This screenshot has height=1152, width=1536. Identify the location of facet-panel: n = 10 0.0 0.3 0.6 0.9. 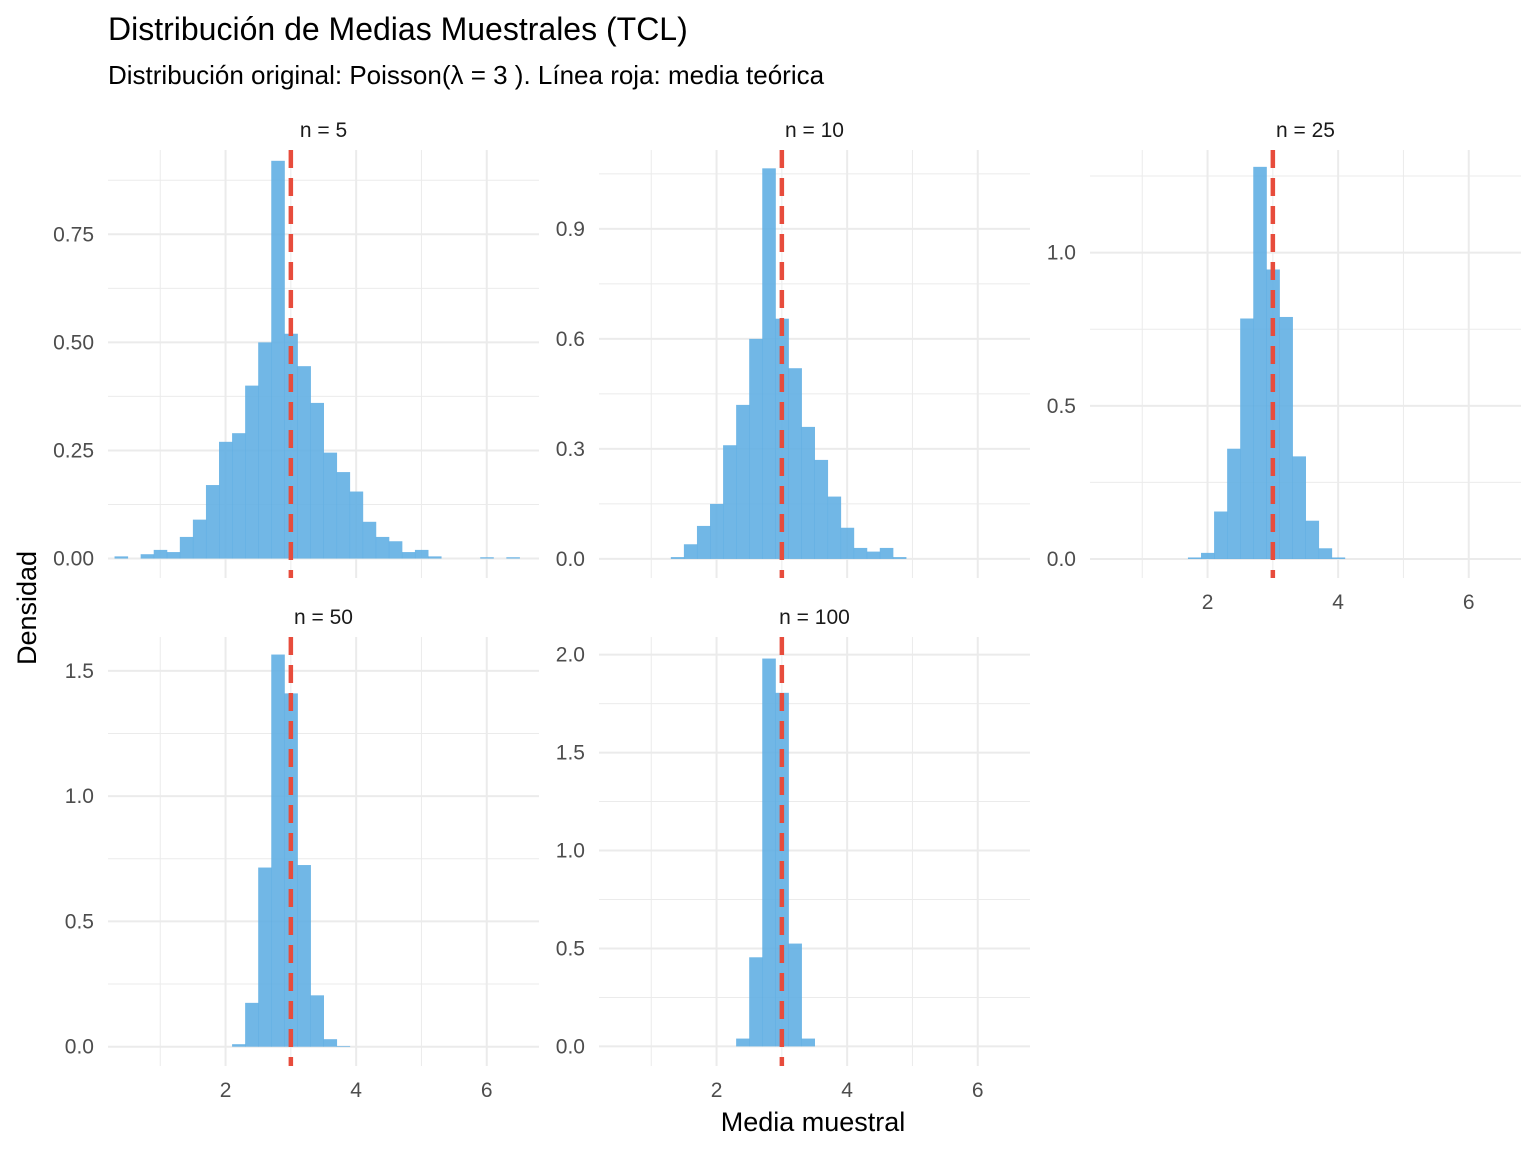
(793, 348).